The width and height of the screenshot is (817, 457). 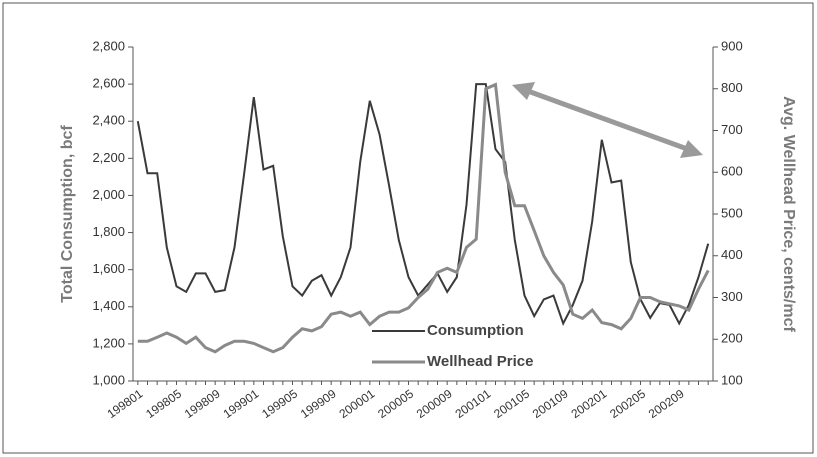 What do you see at coordinates (475, 330) in the screenshot?
I see `legend-label: Consumption` at bounding box center [475, 330].